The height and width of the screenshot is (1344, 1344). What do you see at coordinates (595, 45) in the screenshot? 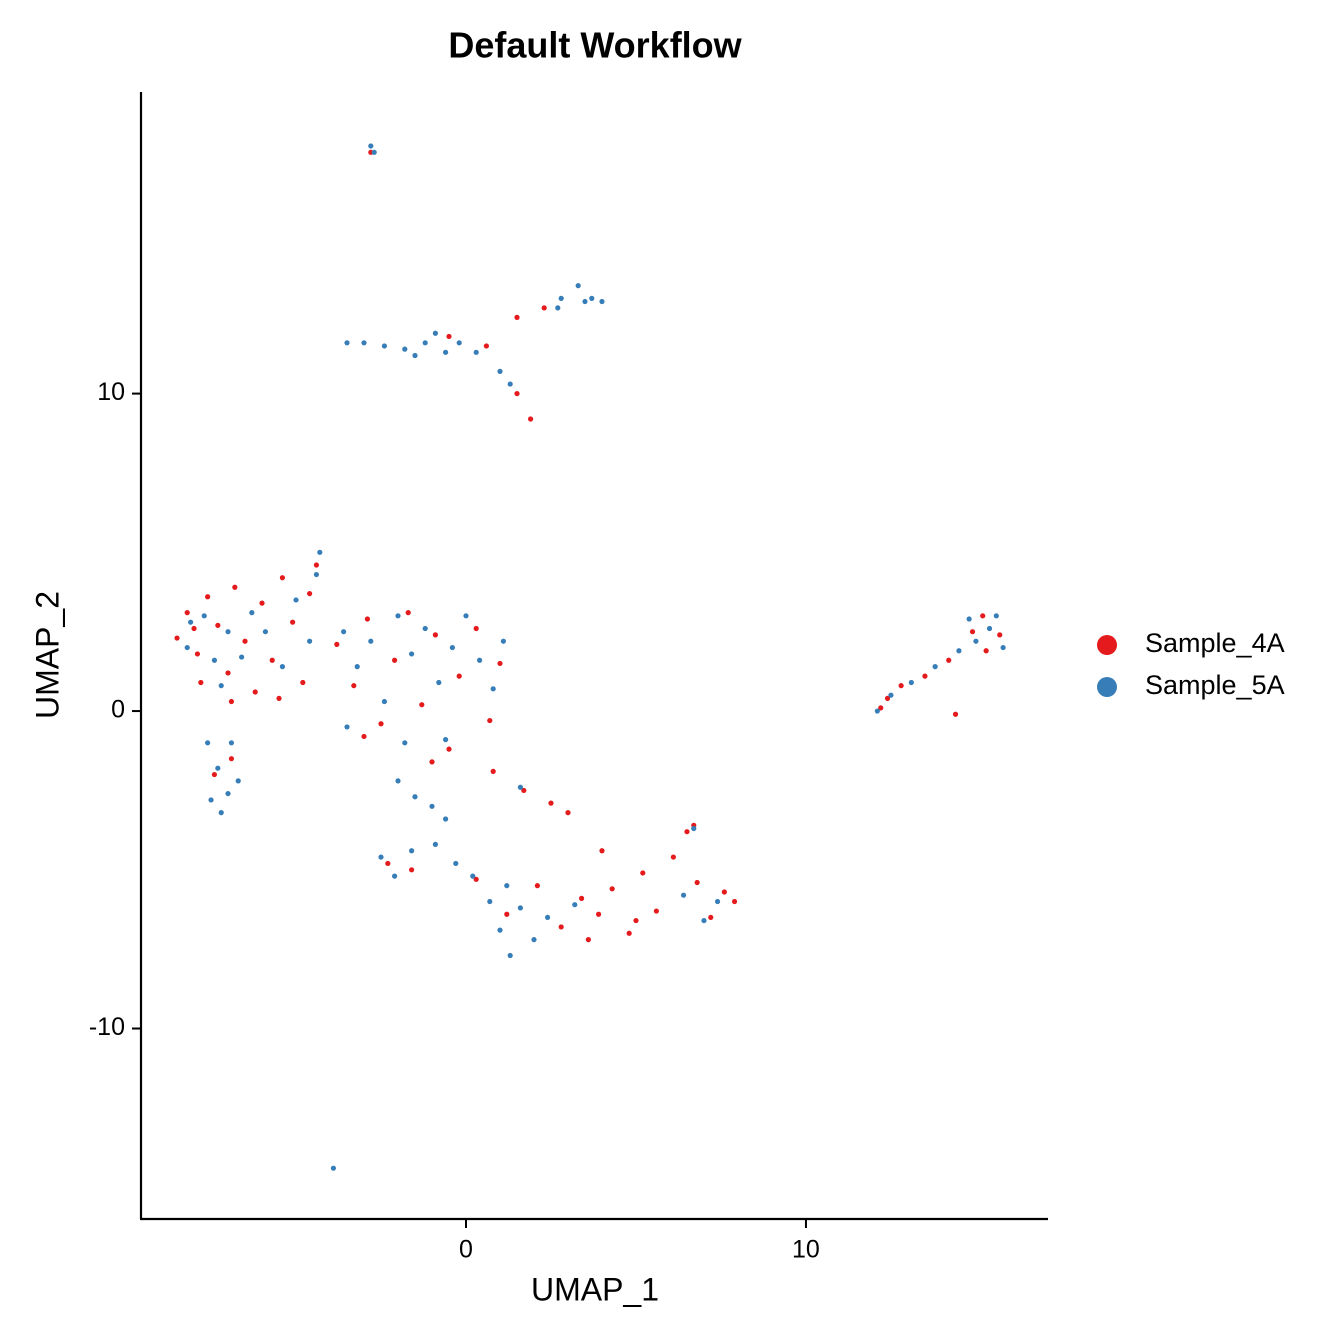
I see `chart-title: Default Workflow` at bounding box center [595, 45].